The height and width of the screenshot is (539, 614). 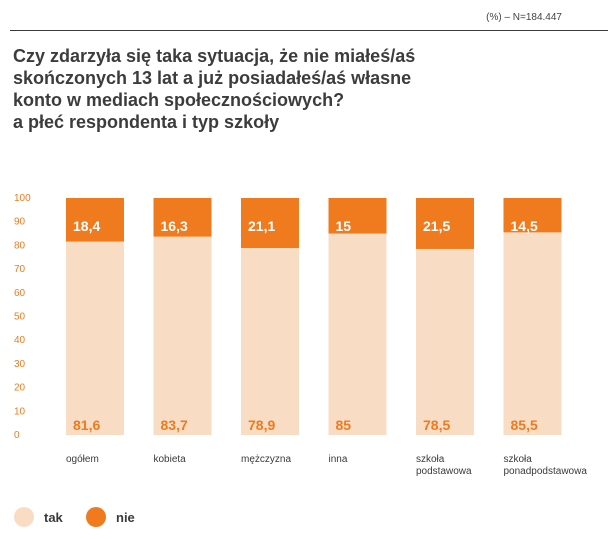 What do you see at coordinates (53, 517) in the screenshot?
I see `legend-label-tak: tak` at bounding box center [53, 517].